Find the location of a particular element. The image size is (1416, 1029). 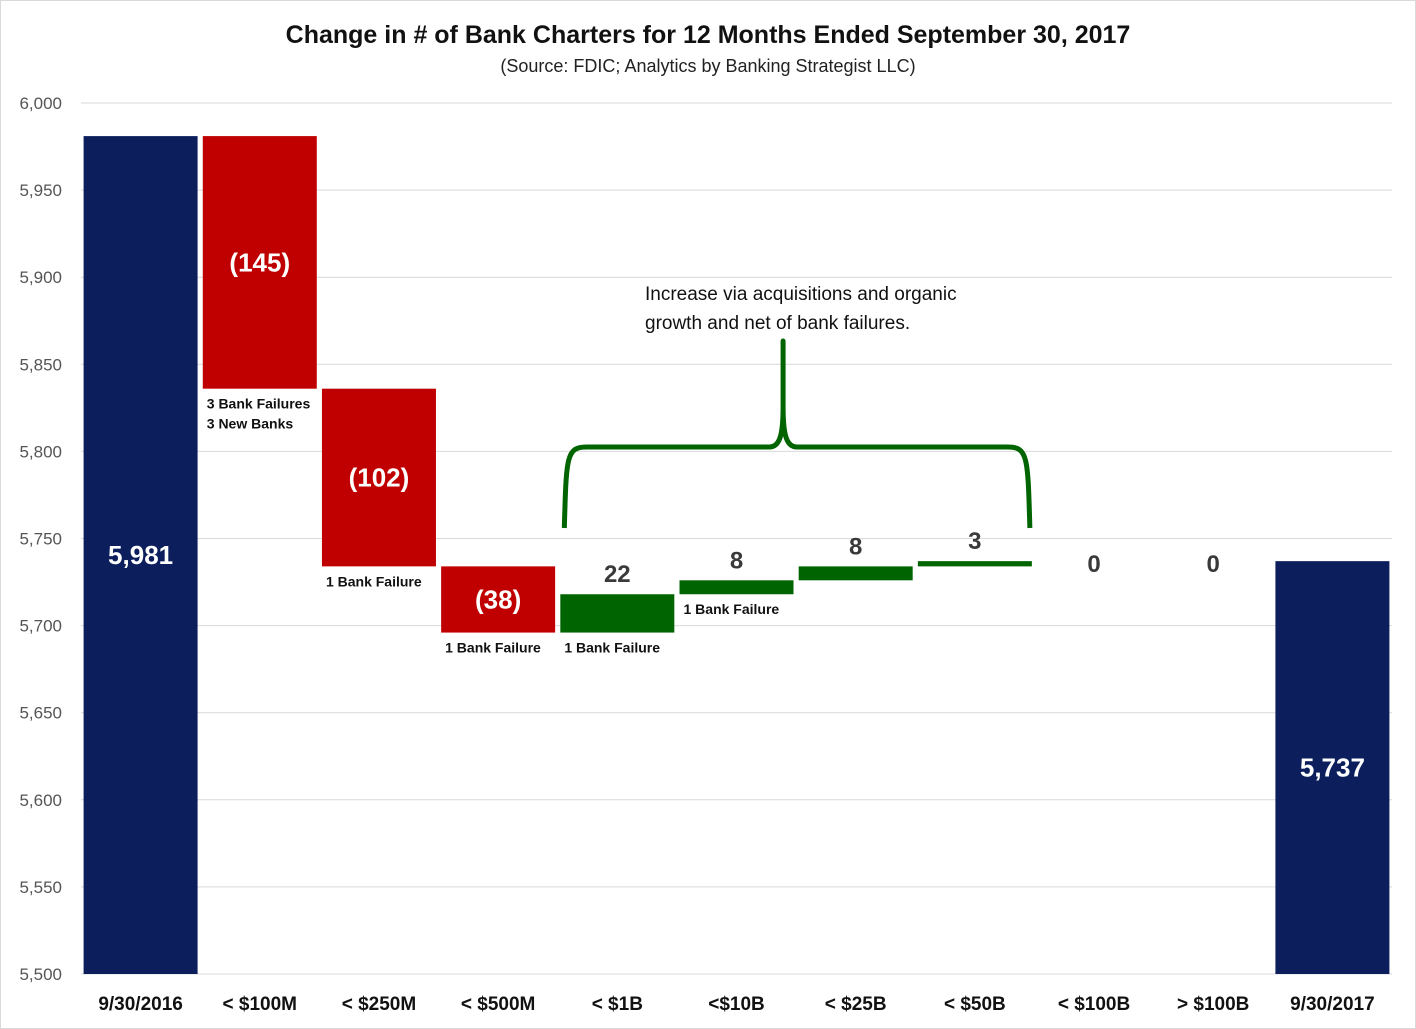

data-label: (38) is located at coordinates (498, 599).